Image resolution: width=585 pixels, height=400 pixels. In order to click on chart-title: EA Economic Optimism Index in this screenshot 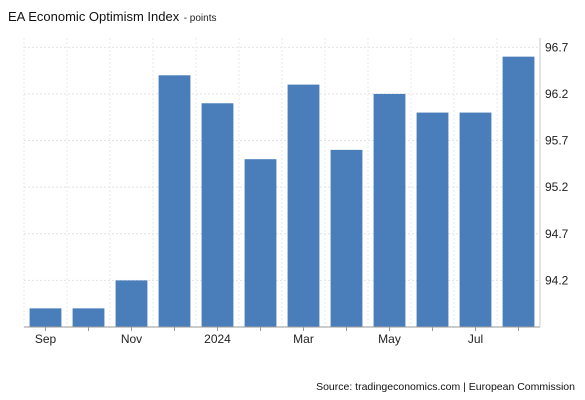, I will do `click(94, 16)`.